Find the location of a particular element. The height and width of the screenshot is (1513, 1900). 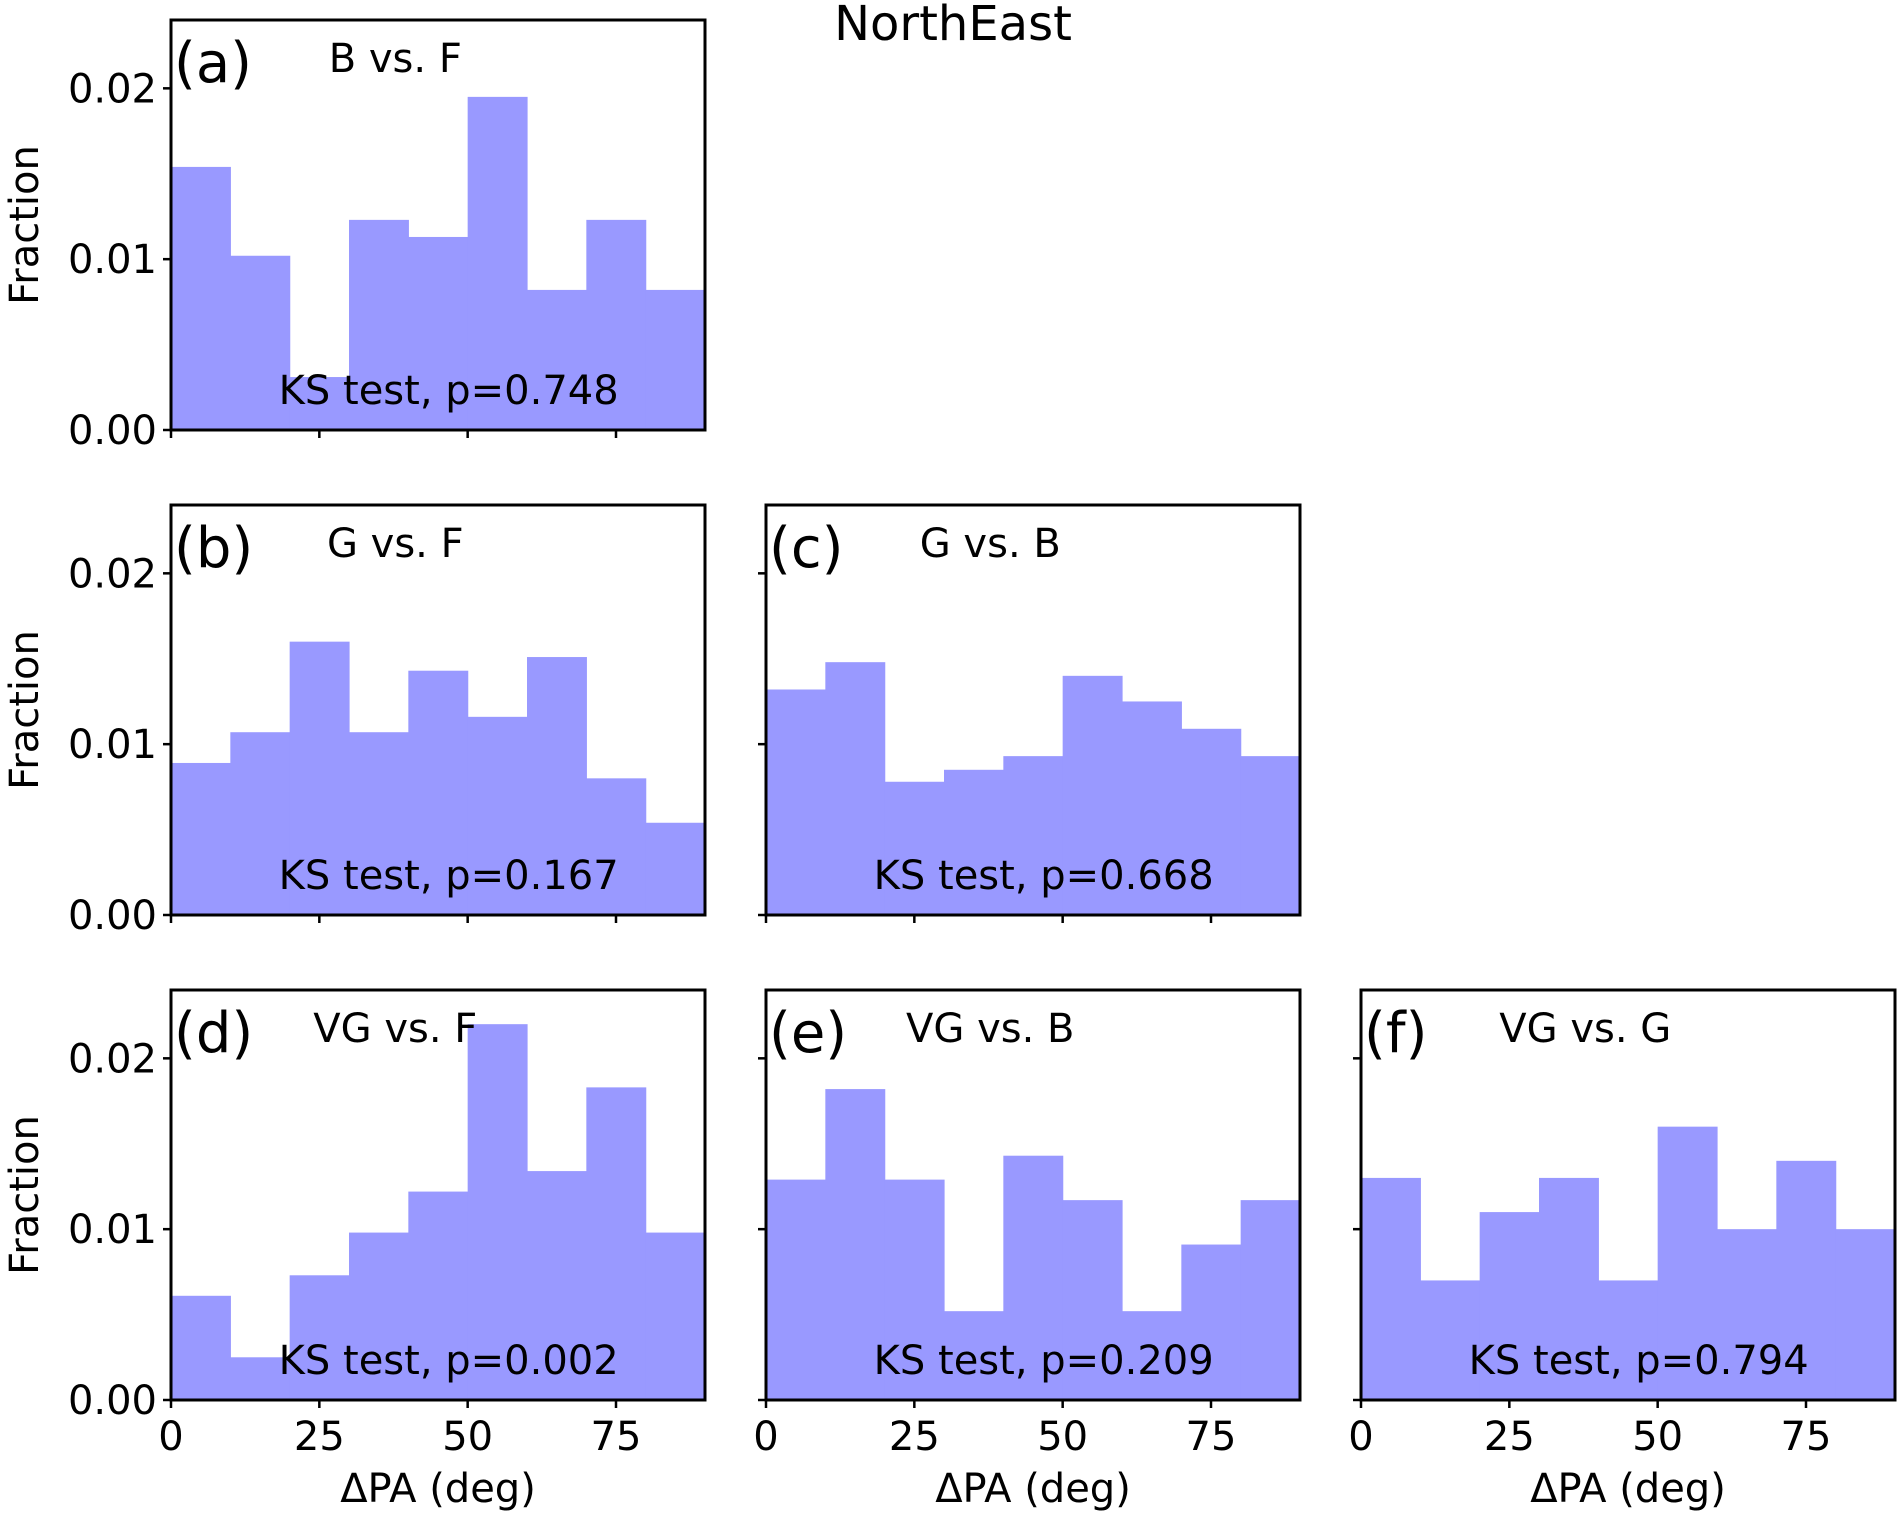

ks-test-annotation: KS test, p=0.167 is located at coordinates (449, 876).